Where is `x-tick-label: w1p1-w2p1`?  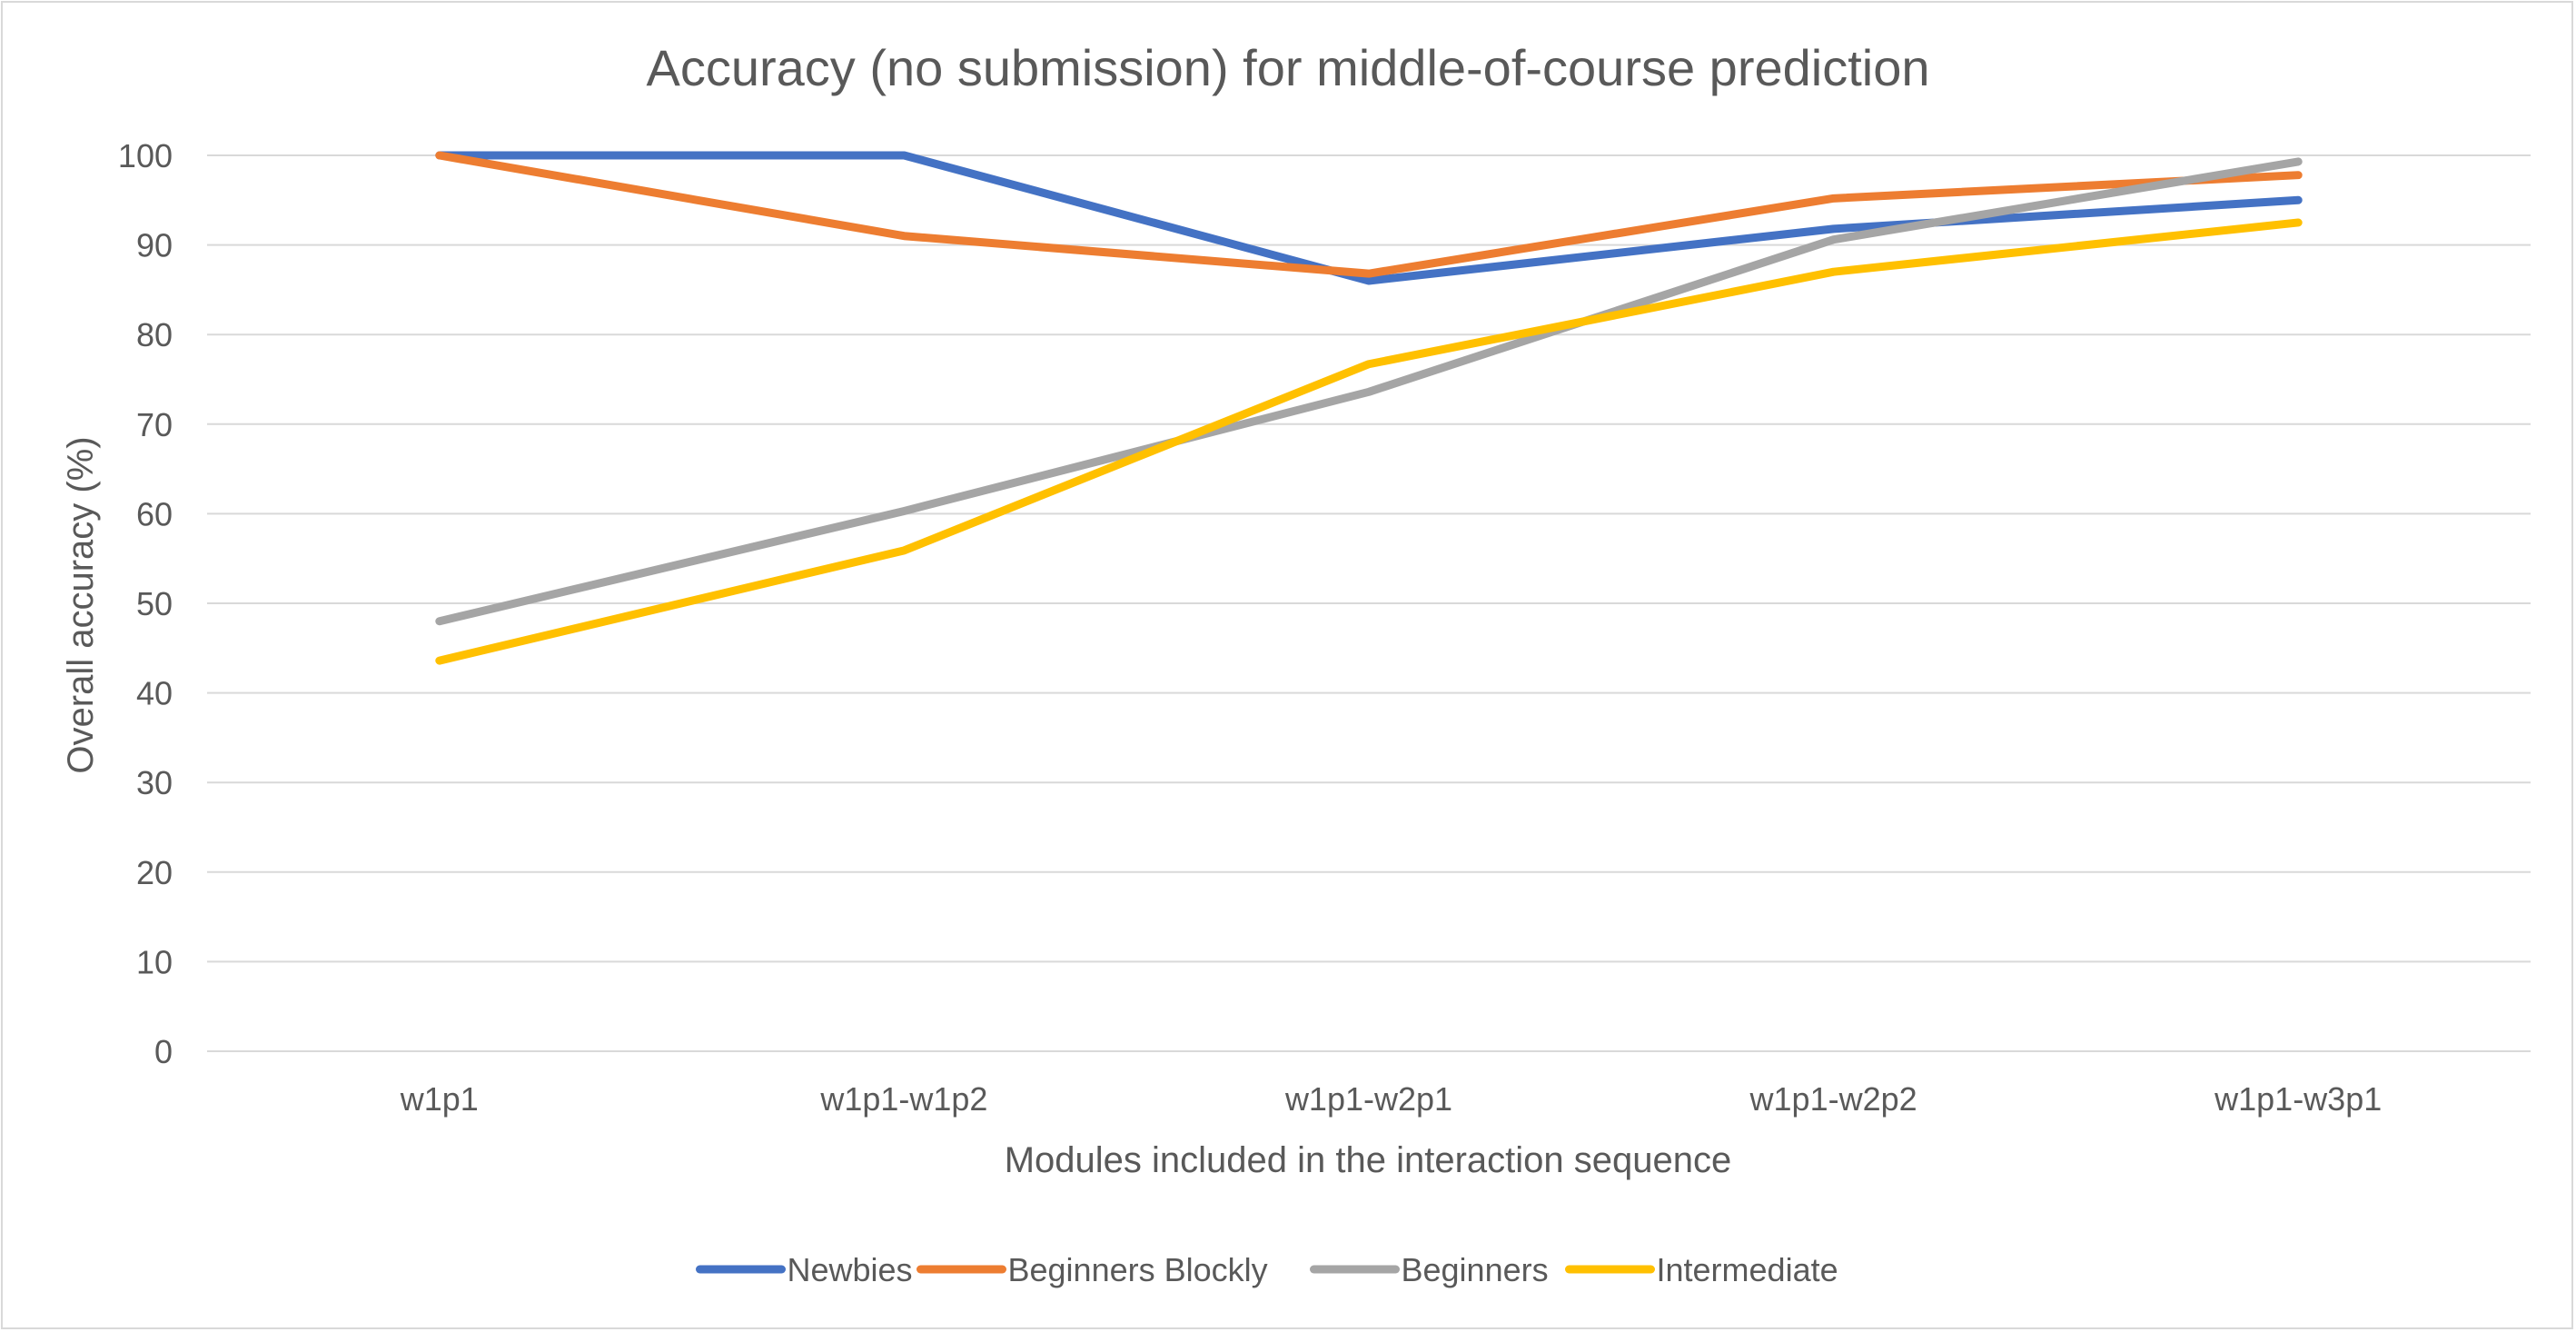
x-tick-label: w1p1-w2p1 is located at coordinates (1368, 1099).